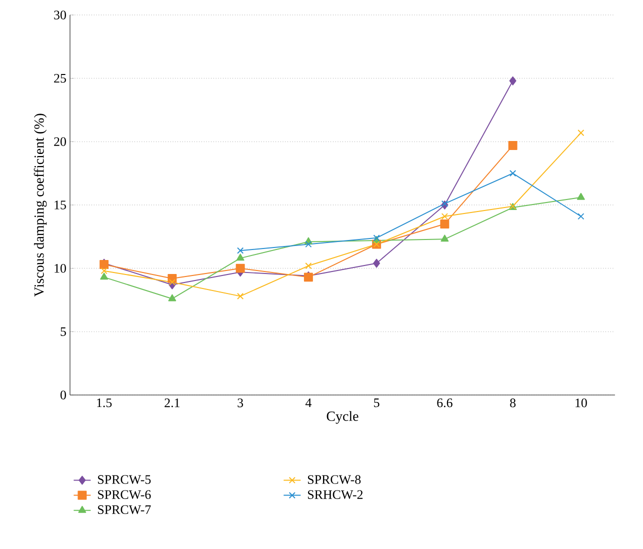 The image size is (643, 549). I want to click on legend-label: SPRCW-7, so click(124, 509).